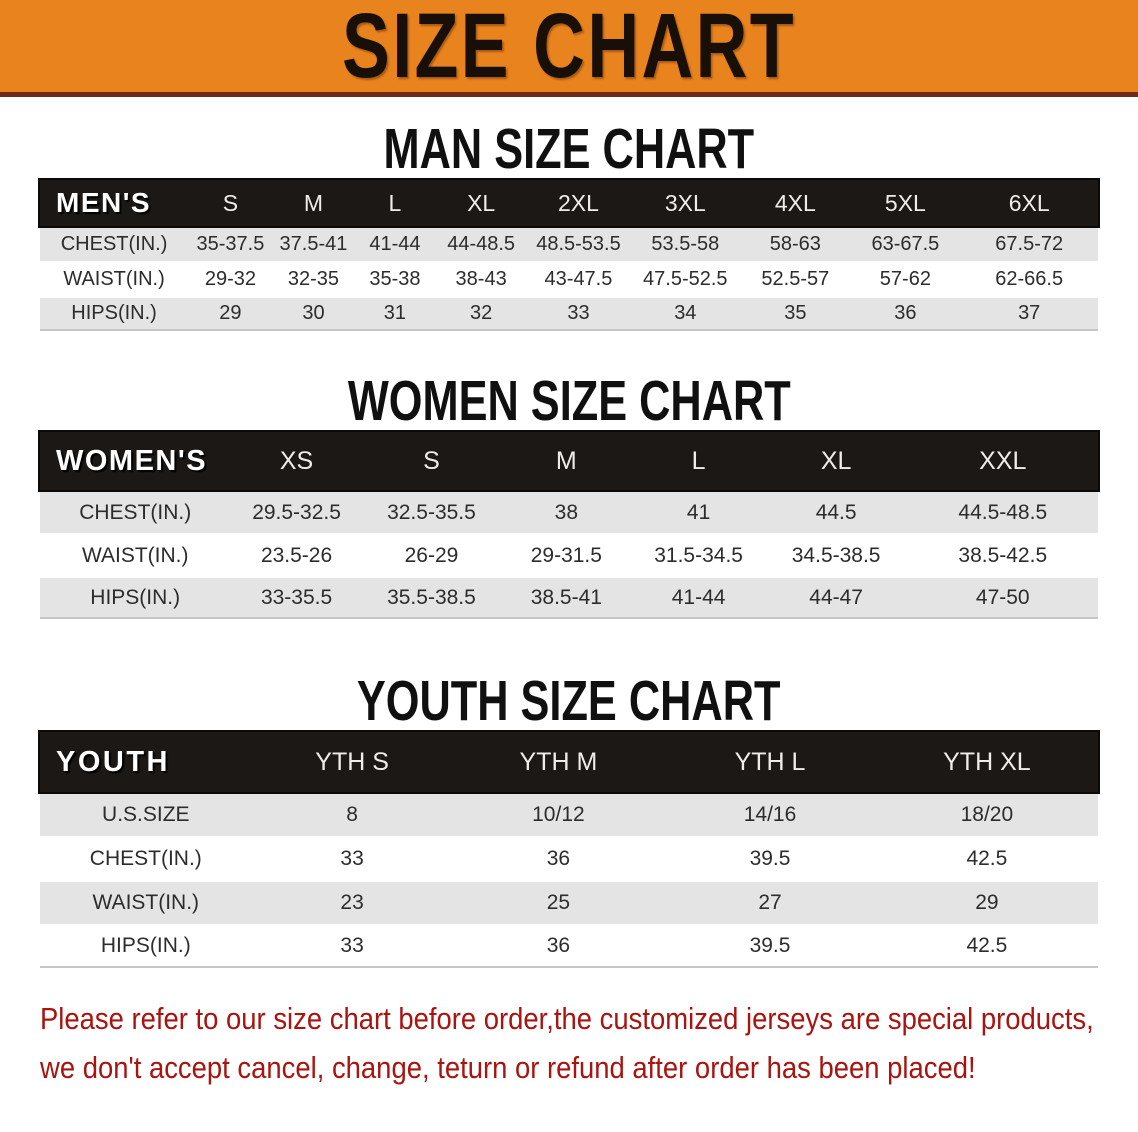 This screenshot has width=1138, height=1132. Describe the element at coordinates (905, 244) in the screenshot. I see `size-value-cell: 63-67.5` at that location.